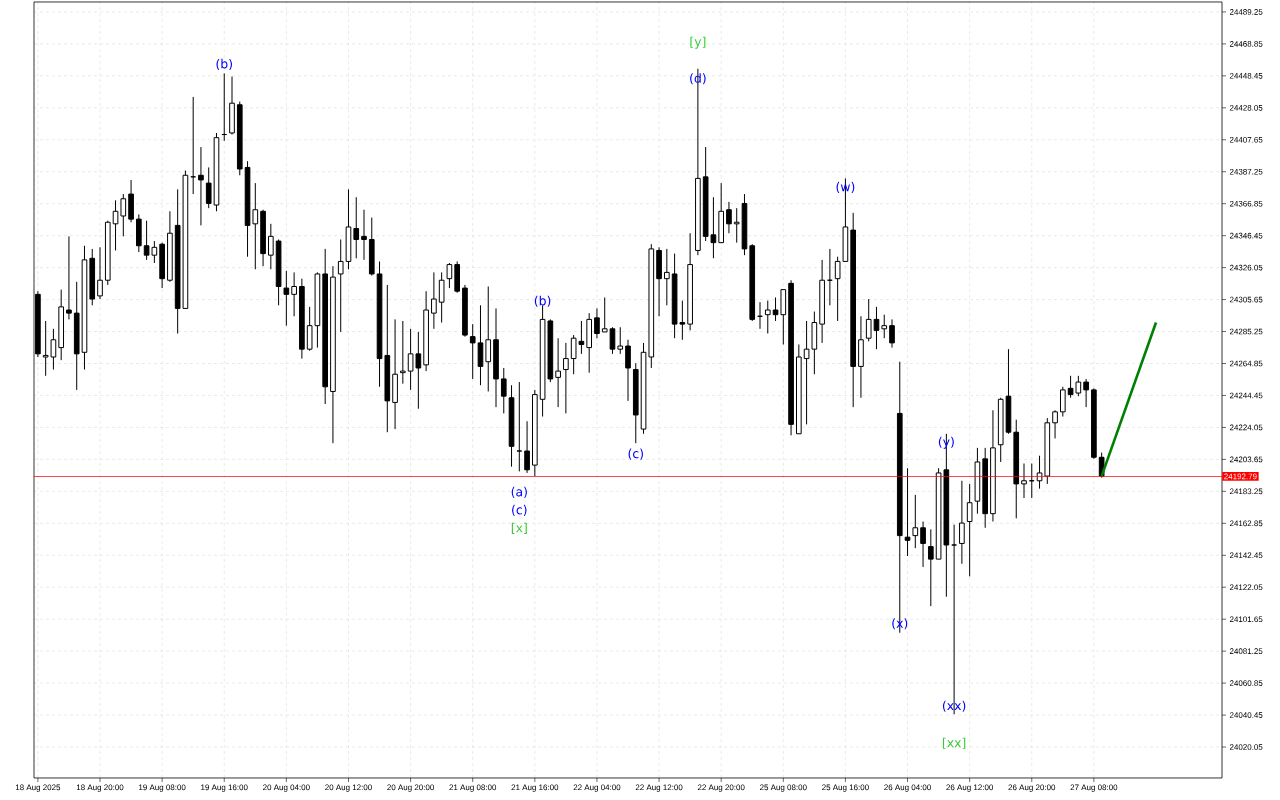 This screenshot has width=1280, height=800. What do you see at coordinates (954, 743) in the screenshot?
I see `annotation: [xx]` at bounding box center [954, 743].